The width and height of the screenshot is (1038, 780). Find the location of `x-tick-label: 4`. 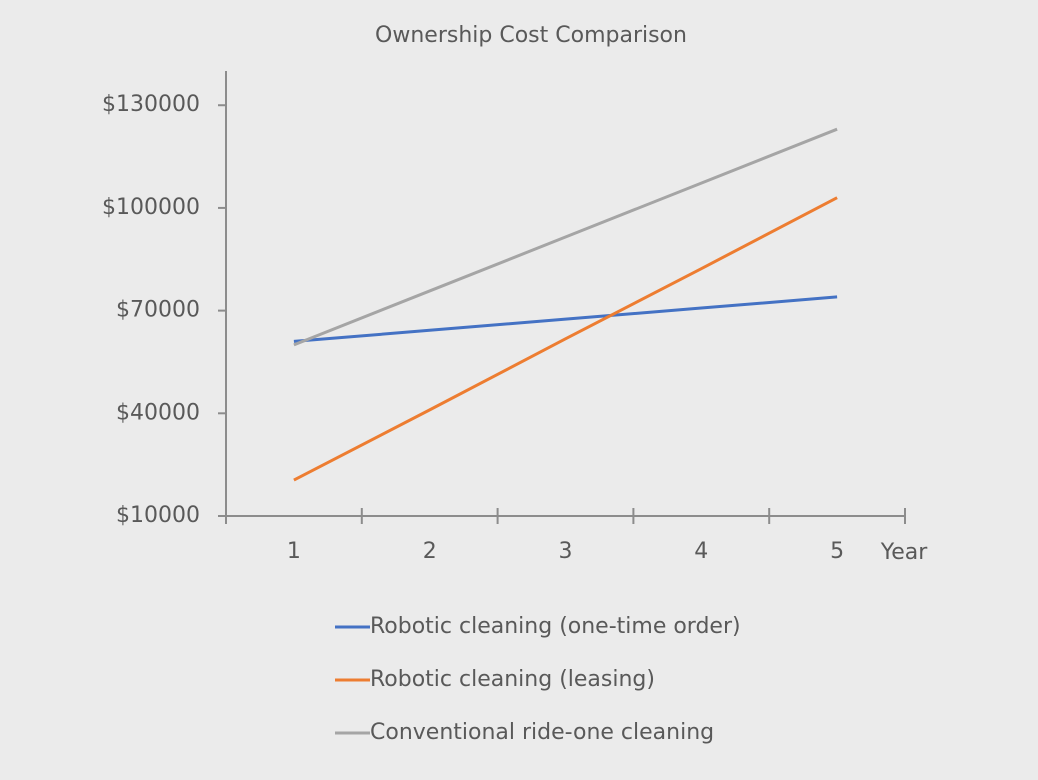

x-tick-label: 4 is located at coordinates (701, 551).